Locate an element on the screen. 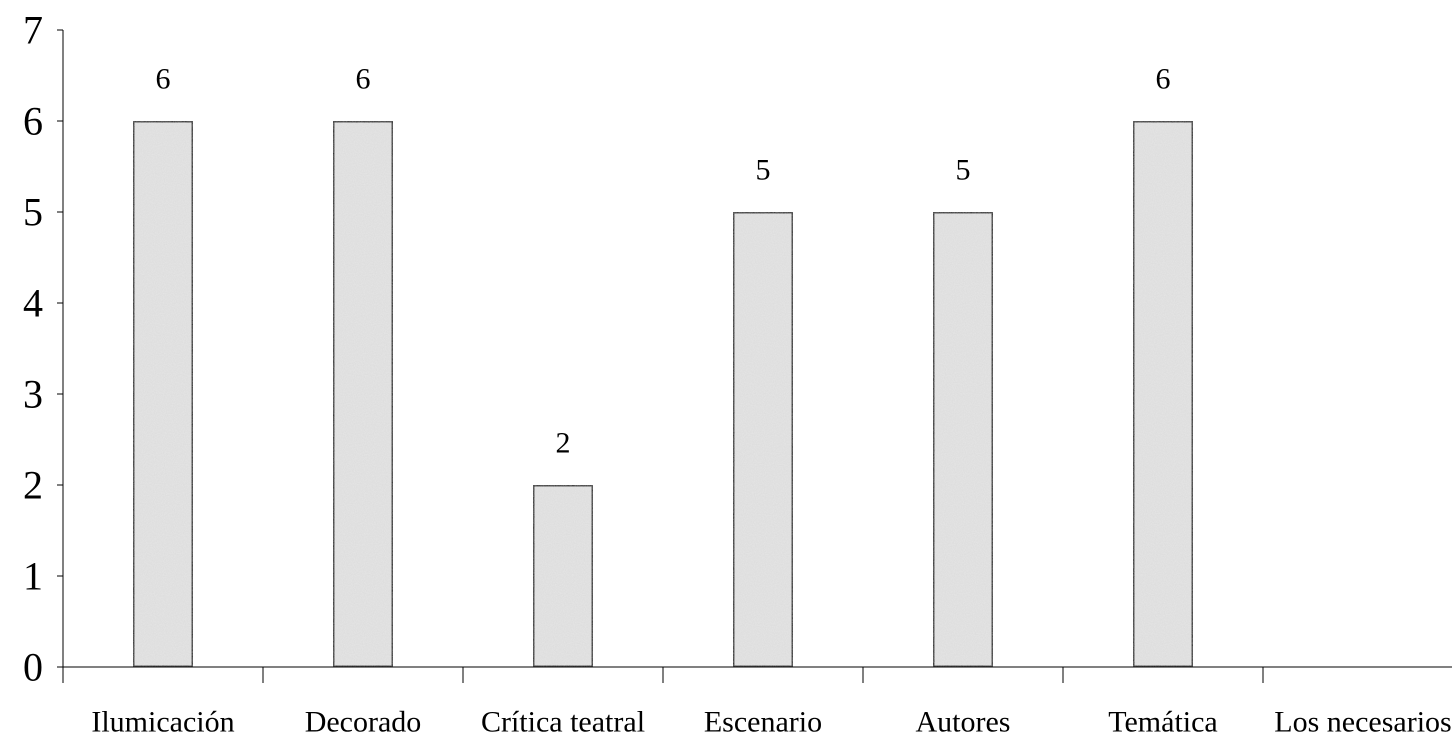 Image resolution: width=1452 pixels, height=749 pixels. x-tick-label: Ilumicación is located at coordinates (162, 722).